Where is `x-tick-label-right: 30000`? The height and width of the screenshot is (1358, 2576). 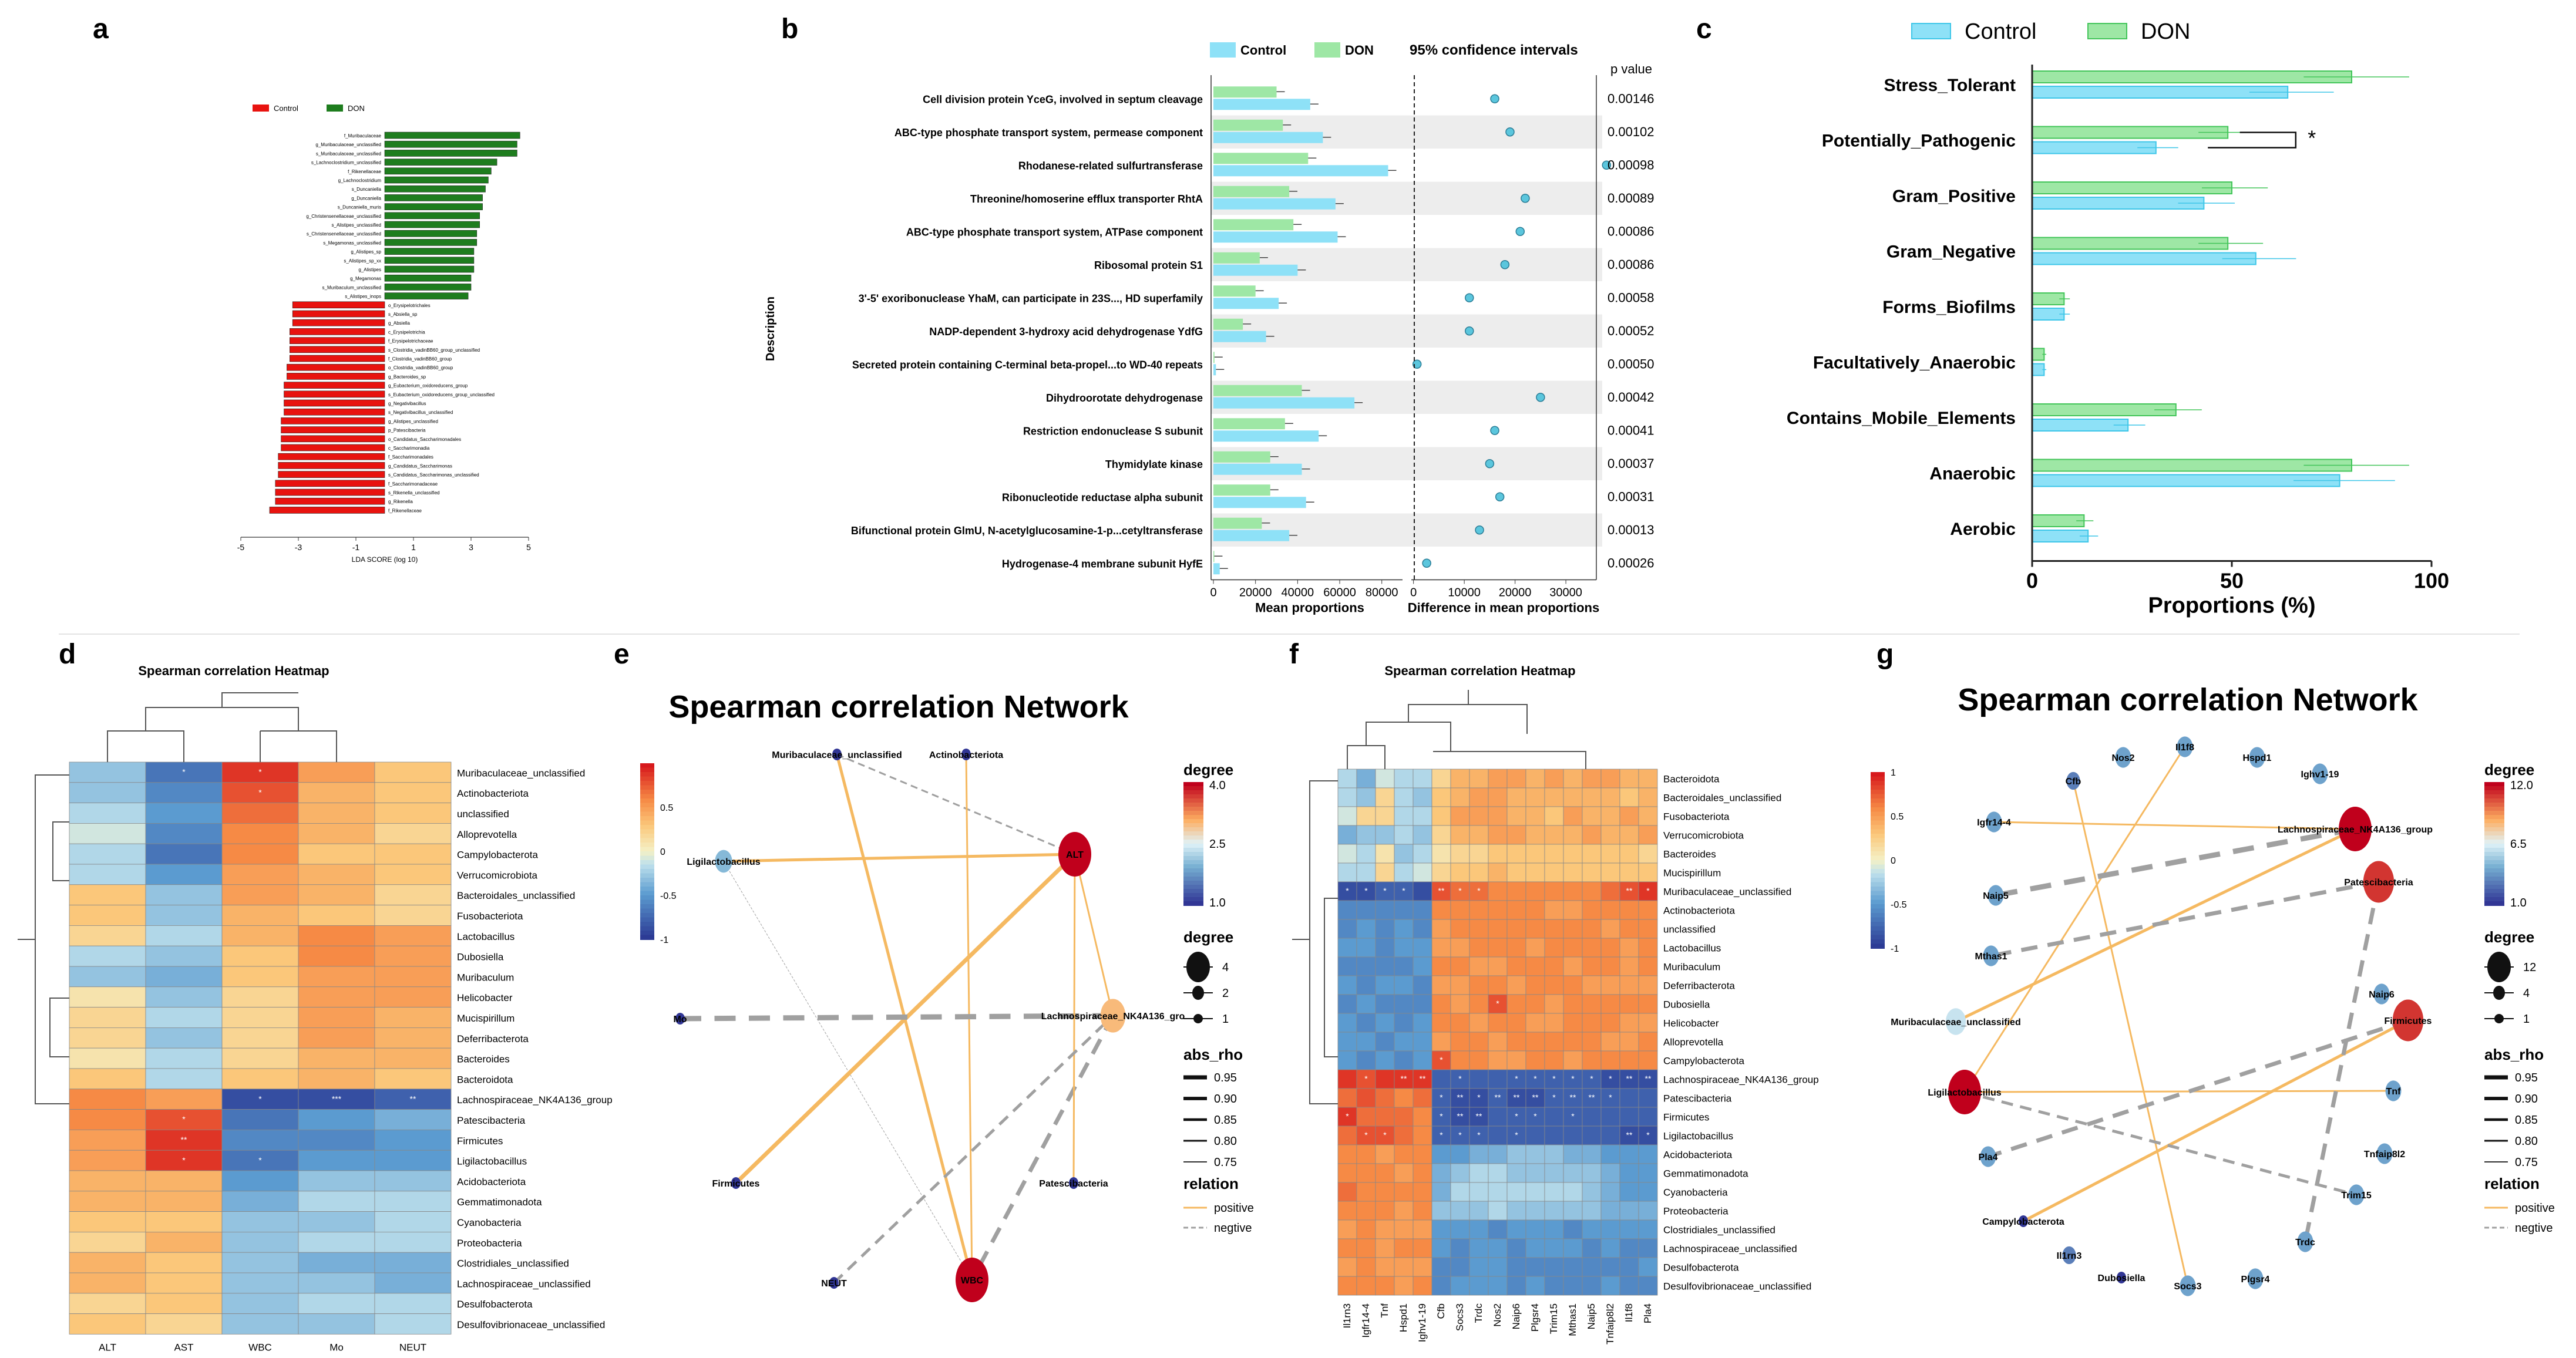
x-tick-label-right: 30000 is located at coordinates (1565, 593).